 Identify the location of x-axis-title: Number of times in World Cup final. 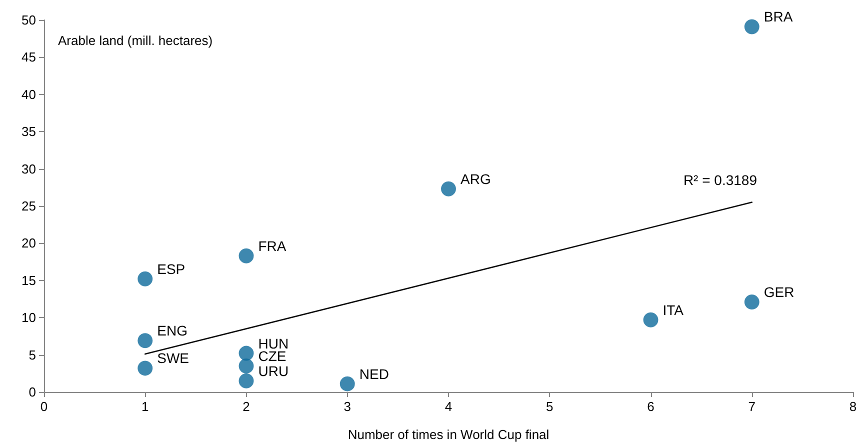
(449, 434).